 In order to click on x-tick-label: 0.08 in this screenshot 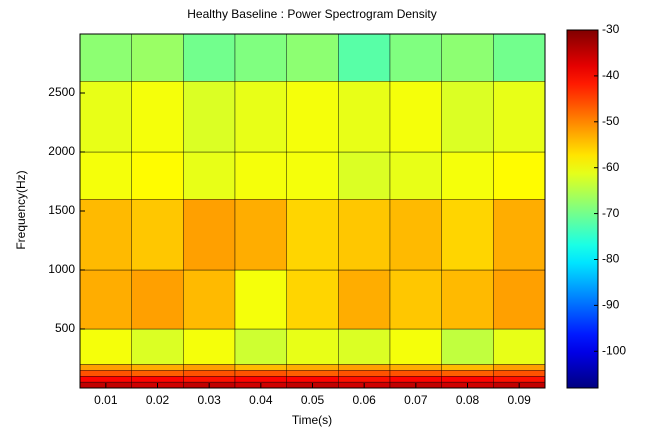, I will do `click(468, 400)`.